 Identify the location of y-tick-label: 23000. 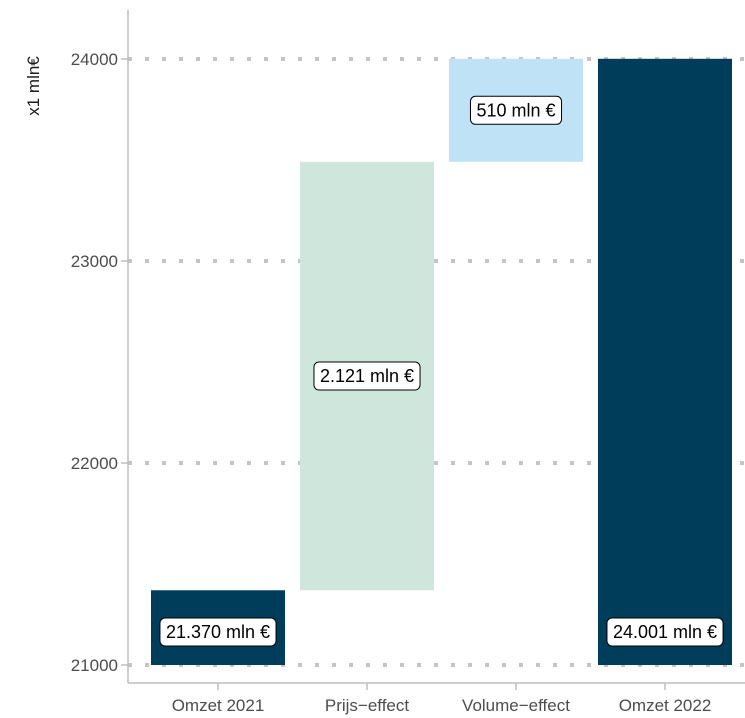
(94, 261).